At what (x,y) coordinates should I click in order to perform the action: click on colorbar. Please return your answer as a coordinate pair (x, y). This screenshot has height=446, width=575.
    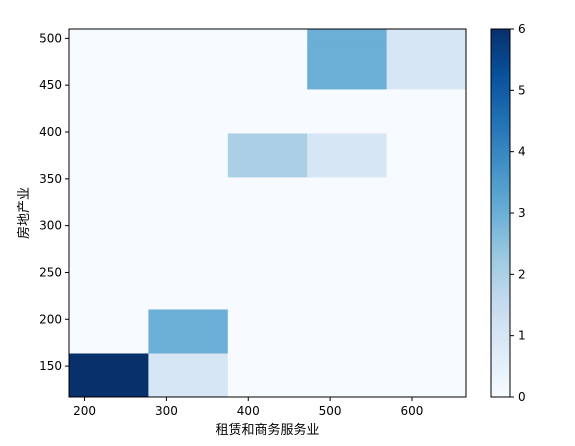
    Looking at the image, I should click on (500, 213).